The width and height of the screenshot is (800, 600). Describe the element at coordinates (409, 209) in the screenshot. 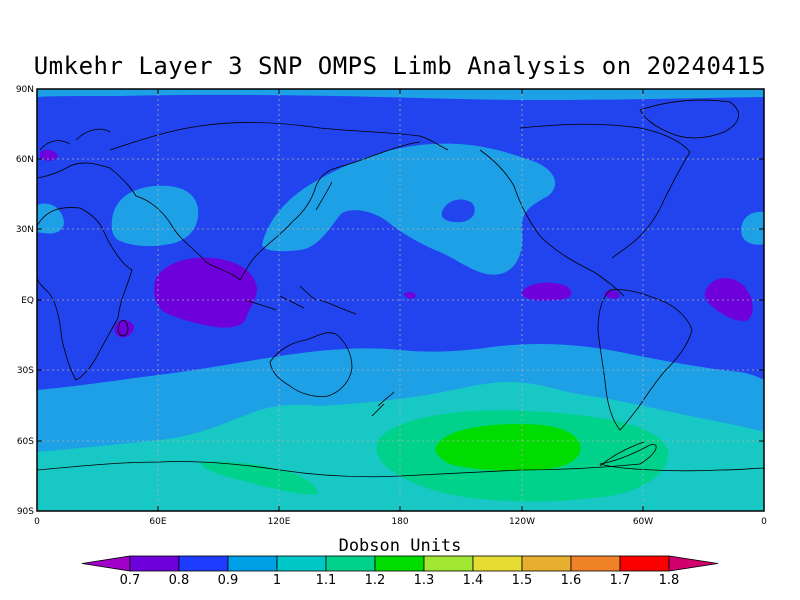

I see `contour-fill-npacific` at that location.